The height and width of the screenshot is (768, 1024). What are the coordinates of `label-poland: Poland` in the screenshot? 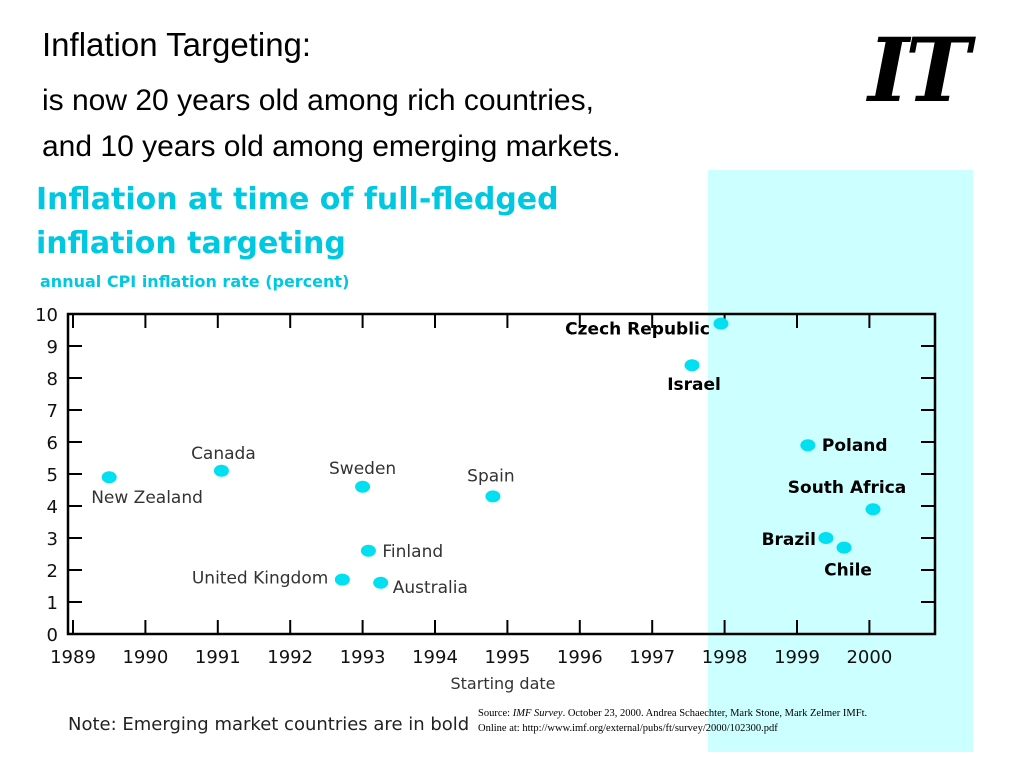 It's located at (855, 446).